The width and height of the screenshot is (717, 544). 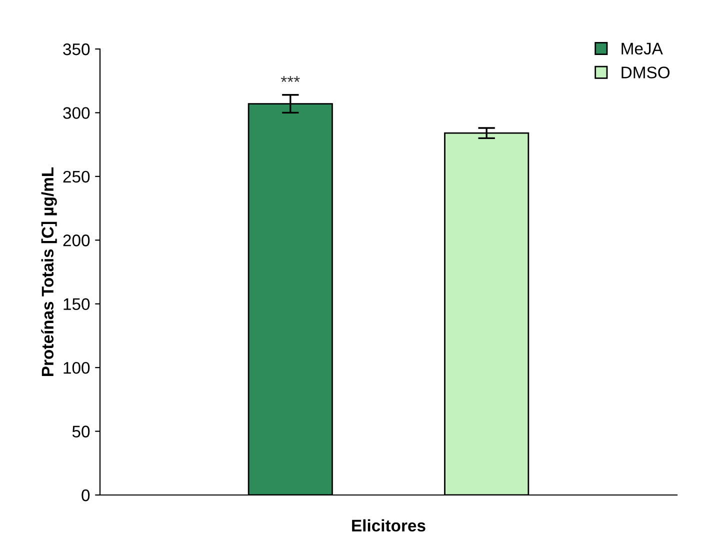 I want to click on legend-label: MeJA, so click(x=642, y=48).